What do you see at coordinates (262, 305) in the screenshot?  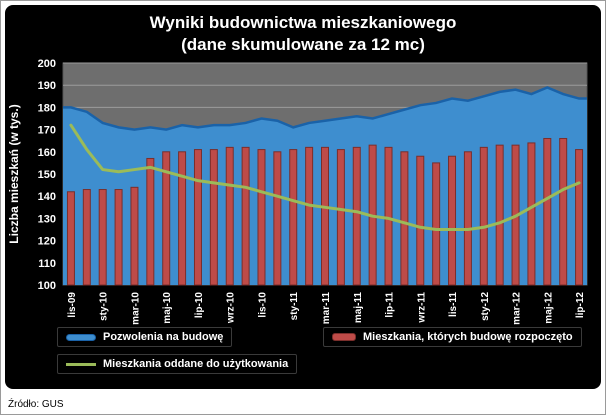 I see `svg-text: lis-10` at bounding box center [262, 305].